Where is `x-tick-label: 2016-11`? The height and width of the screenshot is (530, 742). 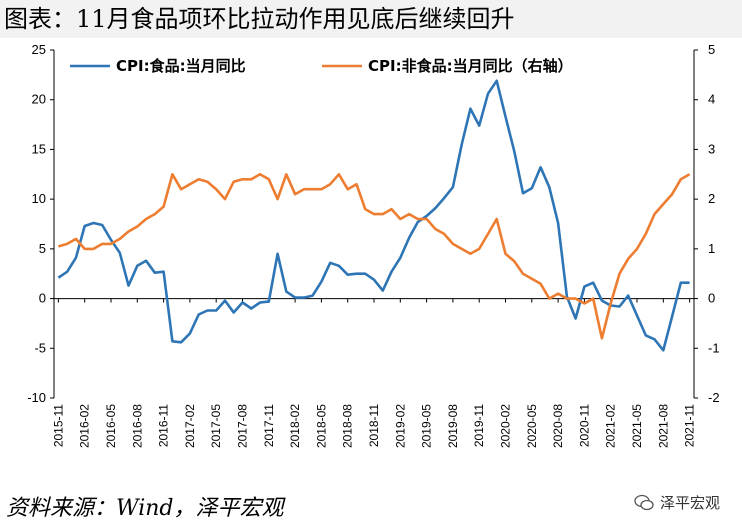 x-tick-label: 2016-11 is located at coordinates (164, 425).